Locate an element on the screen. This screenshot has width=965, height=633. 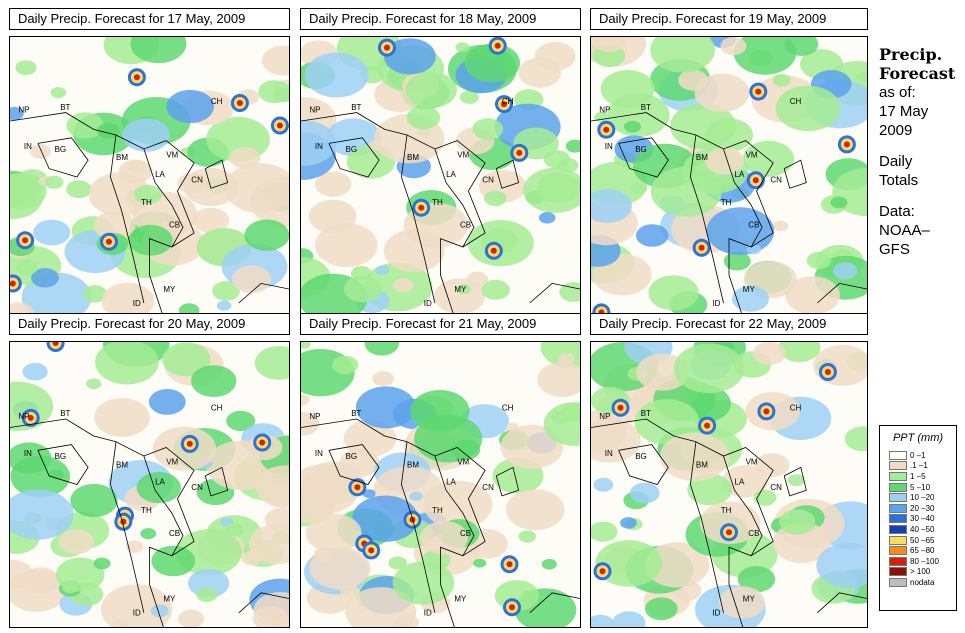
legend-item: 20 –30 is located at coordinates (918, 508).